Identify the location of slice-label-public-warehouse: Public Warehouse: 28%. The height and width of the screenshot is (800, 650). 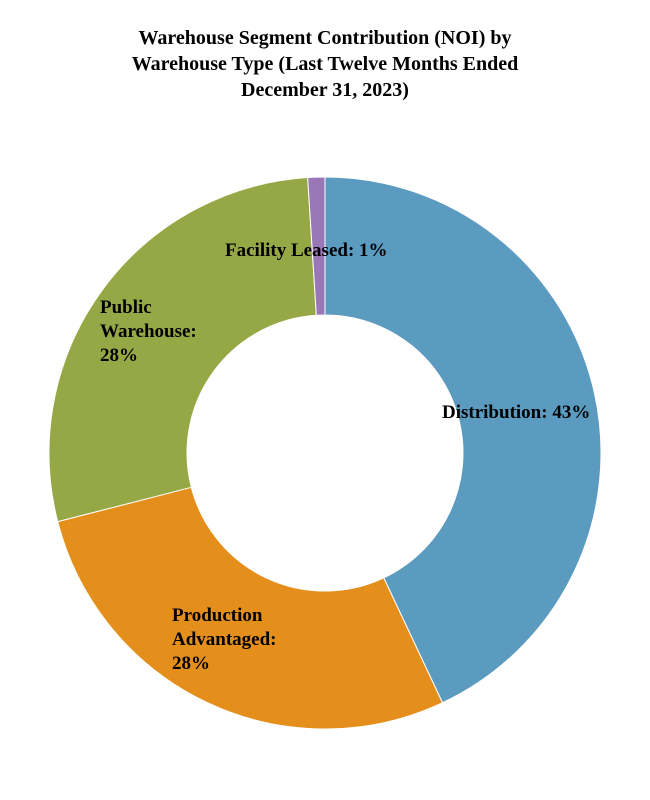
(148, 331).